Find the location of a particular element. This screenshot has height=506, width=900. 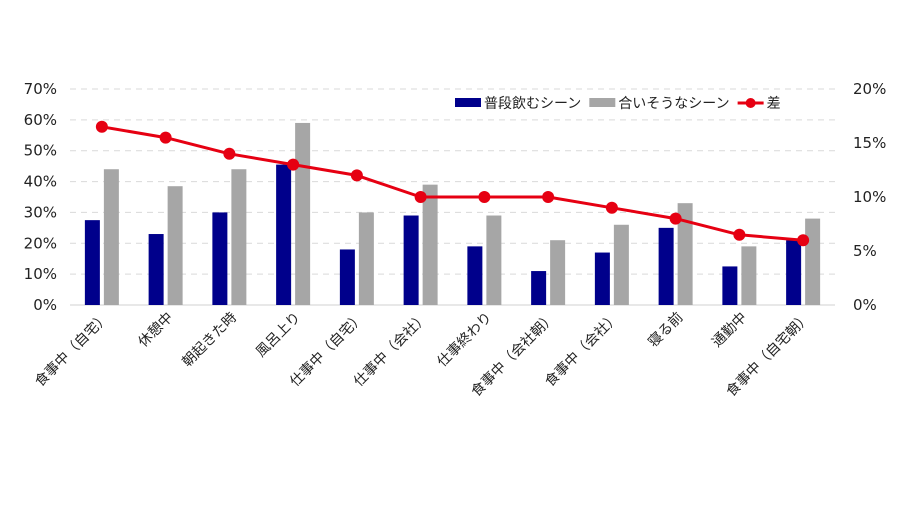

category-label: 食事中（自宅） is located at coordinates (71, 349).